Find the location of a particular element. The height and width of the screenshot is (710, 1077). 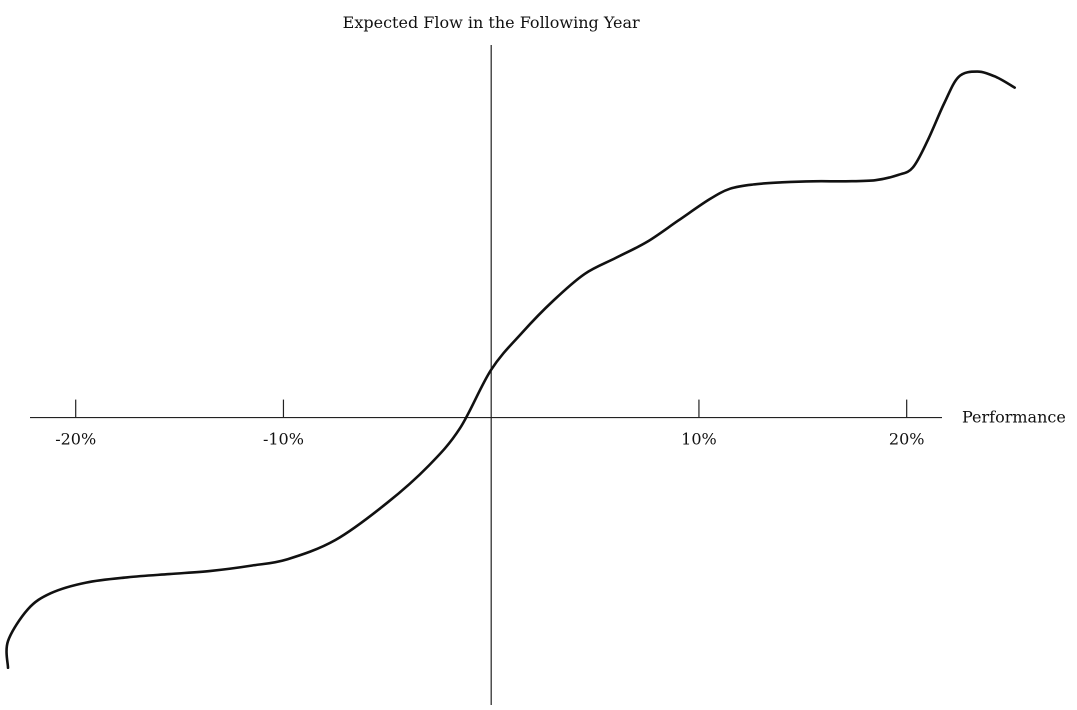

x-tick-label: 10% is located at coordinates (699, 439).